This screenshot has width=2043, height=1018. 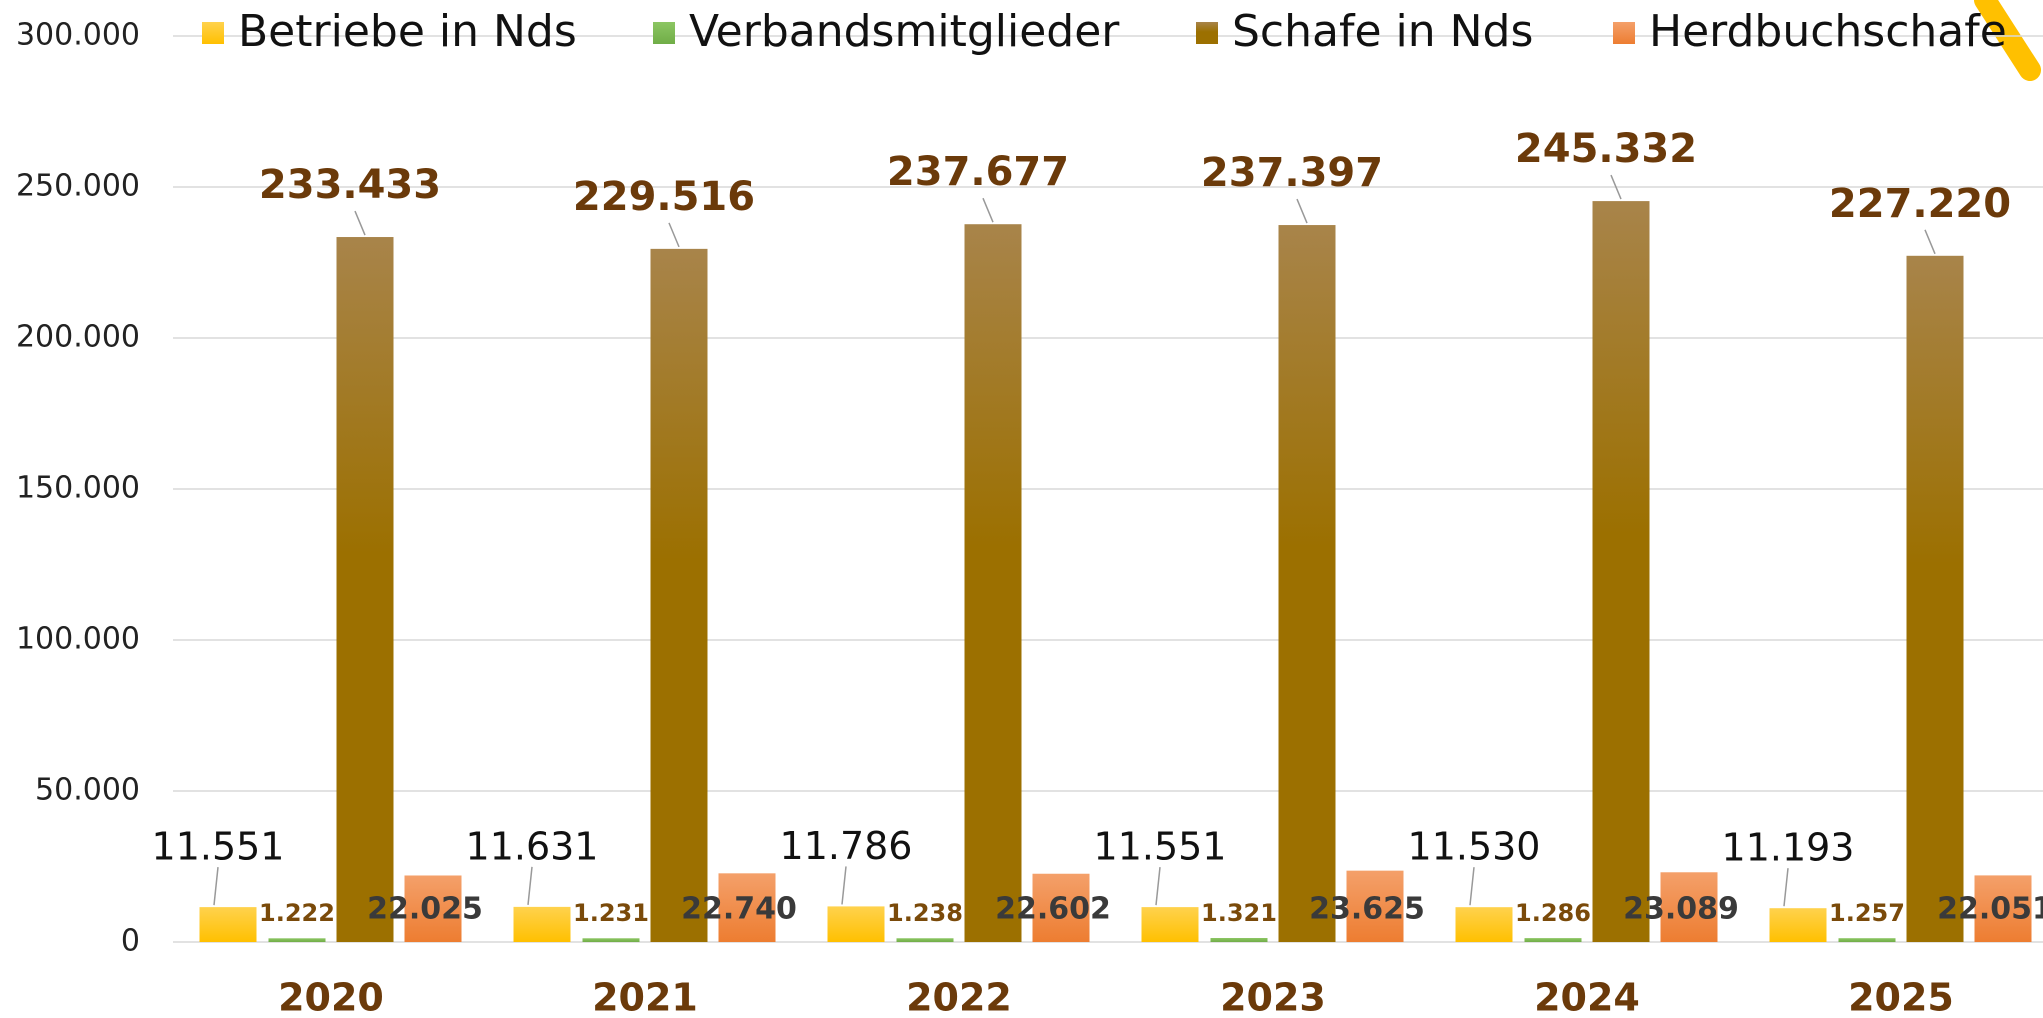 What do you see at coordinates (1990, 909) in the screenshot?
I see `data-label: 22.051` at bounding box center [1990, 909].